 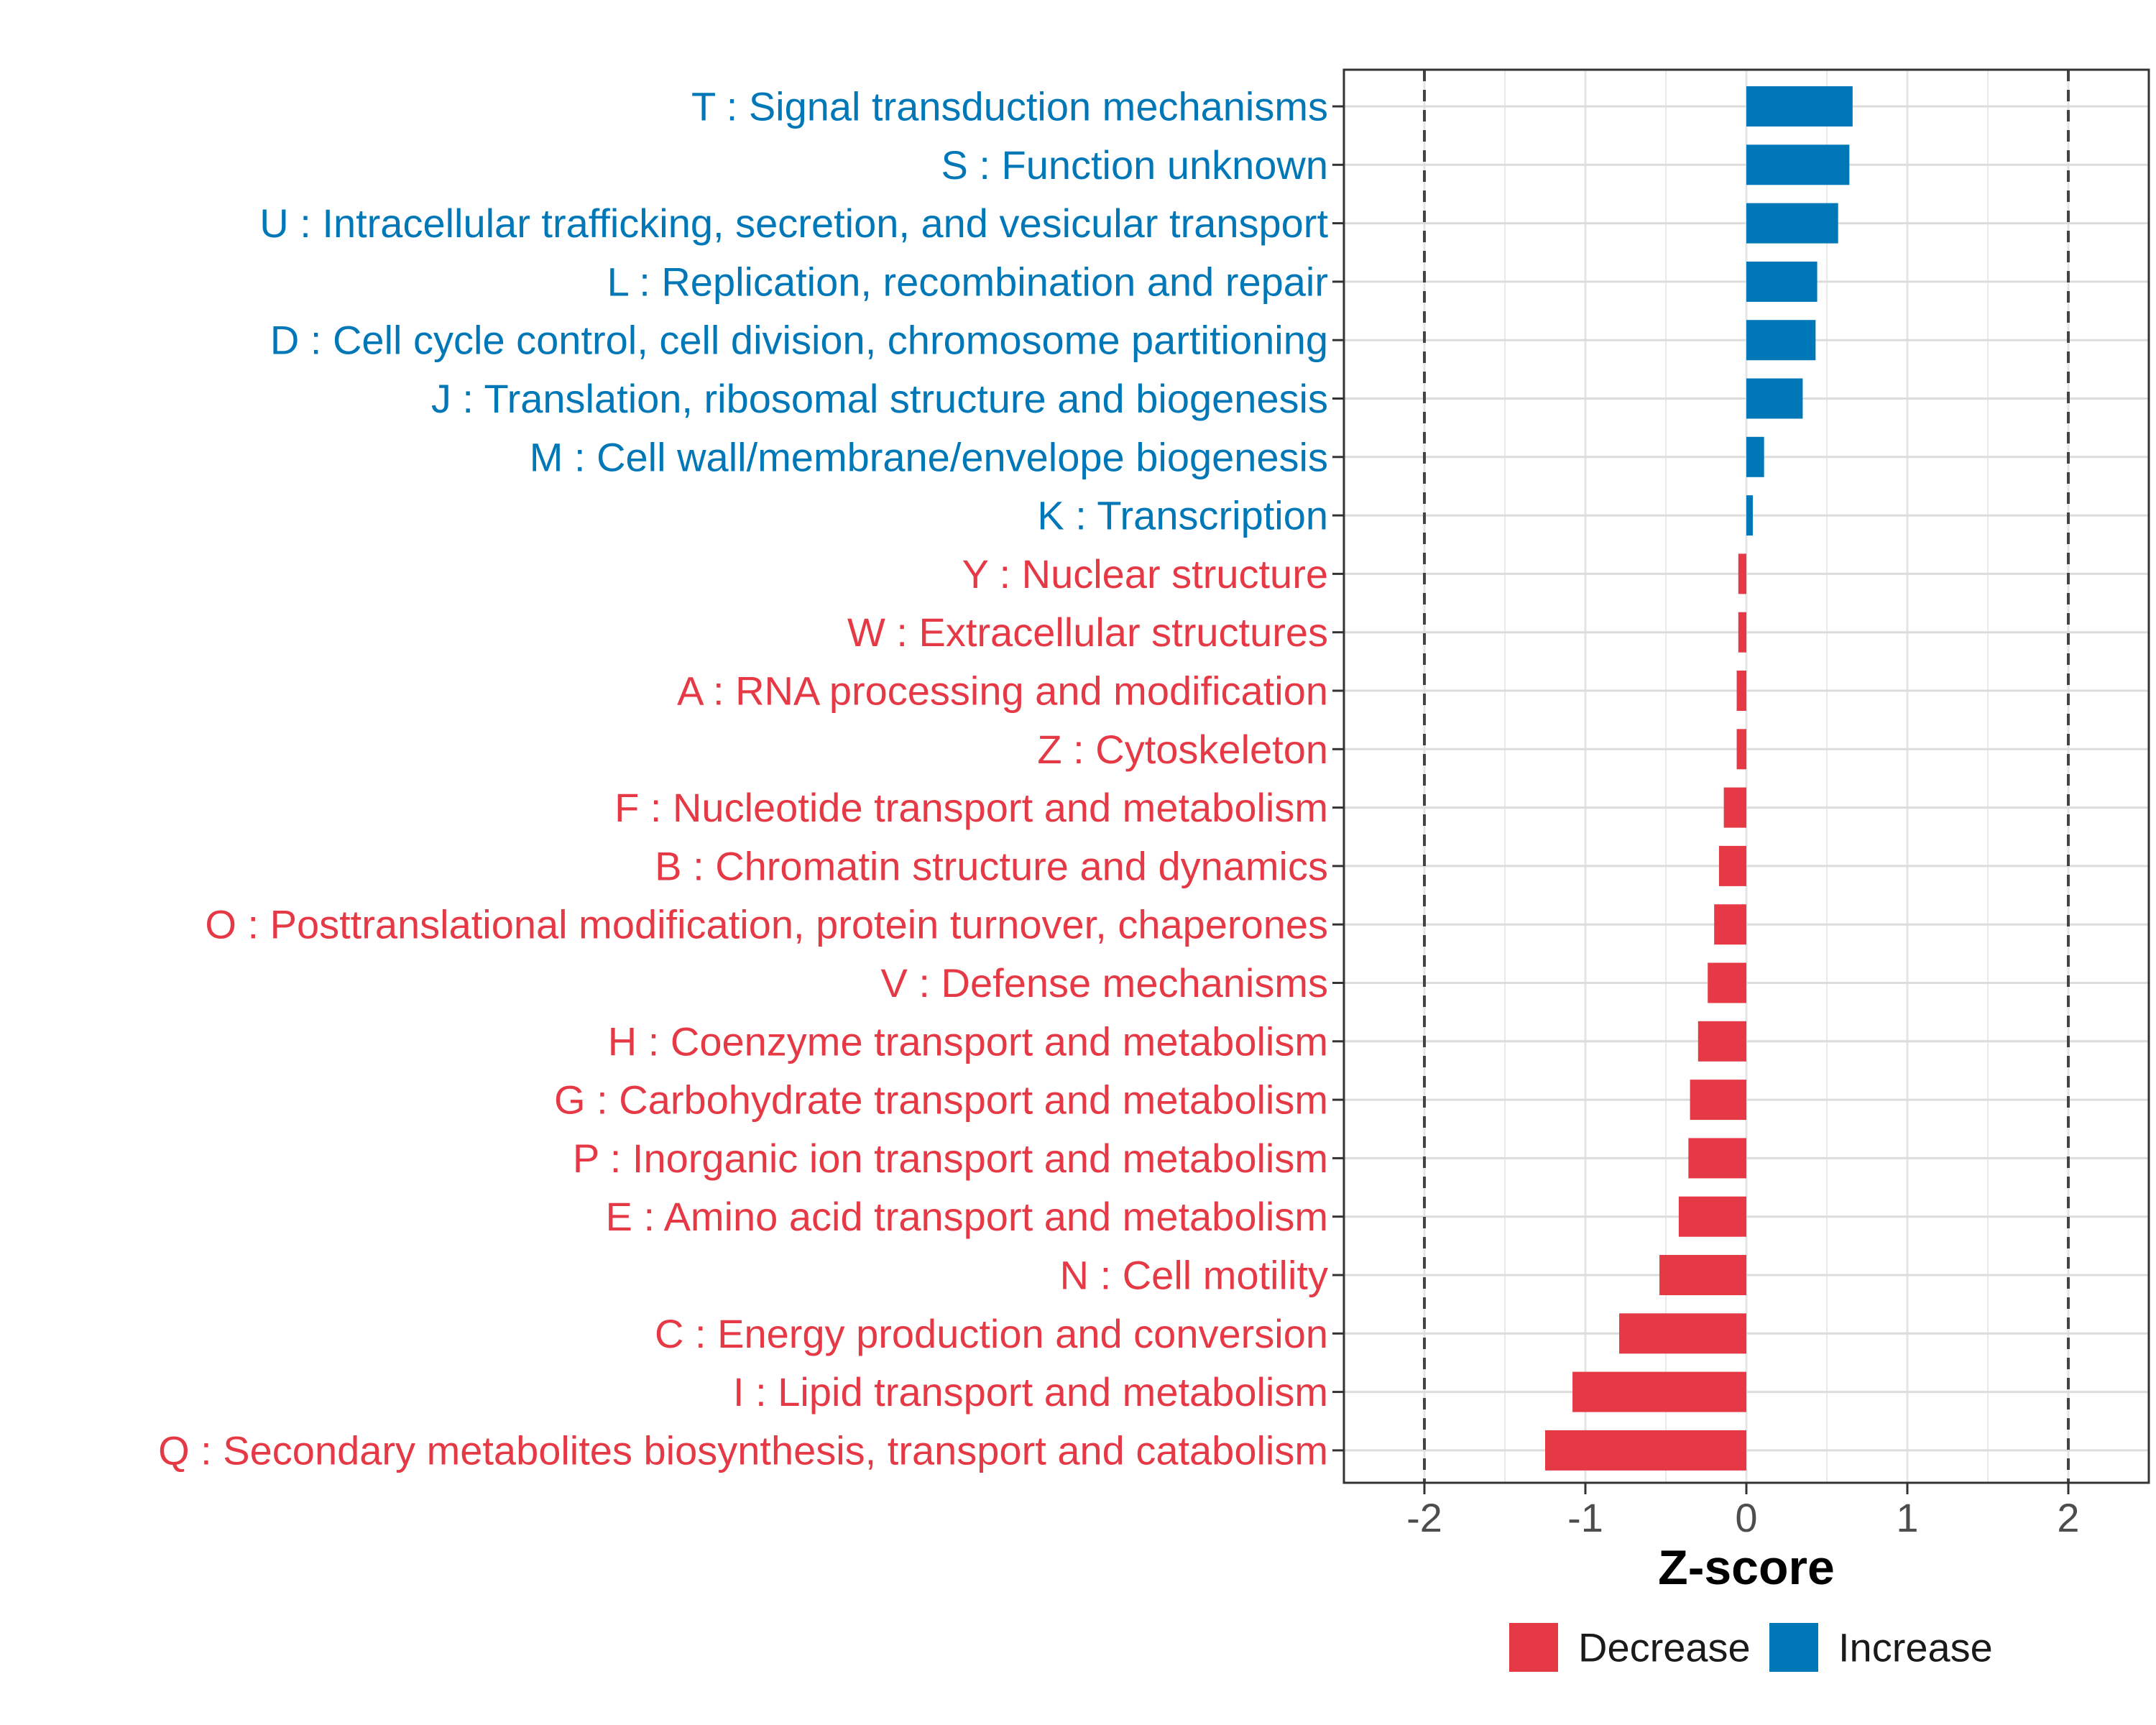 What do you see at coordinates (1145, 574) in the screenshot?
I see `category-label: Y : Nuclear structure` at bounding box center [1145, 574].